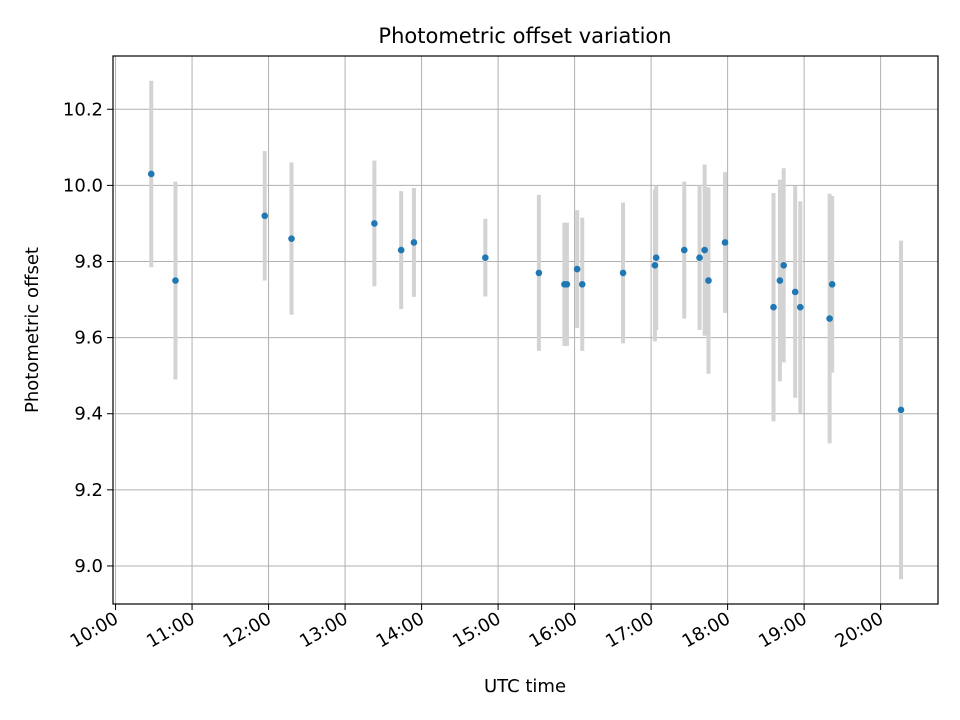 The height and width of the screenshot is (720, 960). I want to click on y-tick-label: 10.2, so click(83, 109).